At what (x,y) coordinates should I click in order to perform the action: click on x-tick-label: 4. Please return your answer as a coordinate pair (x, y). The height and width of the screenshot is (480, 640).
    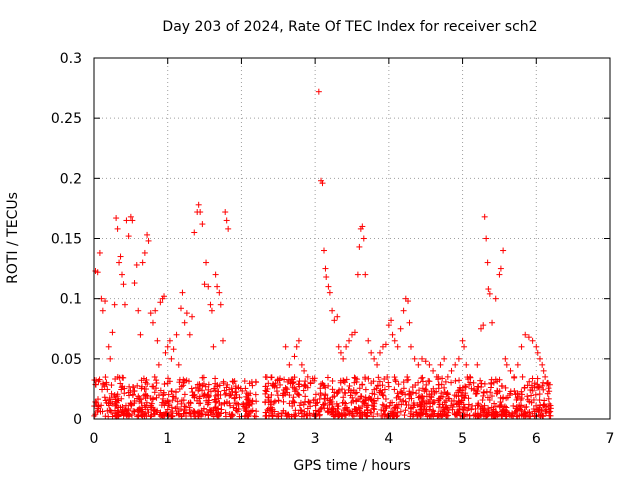
    Looking at the image, I should click on (388, 439).